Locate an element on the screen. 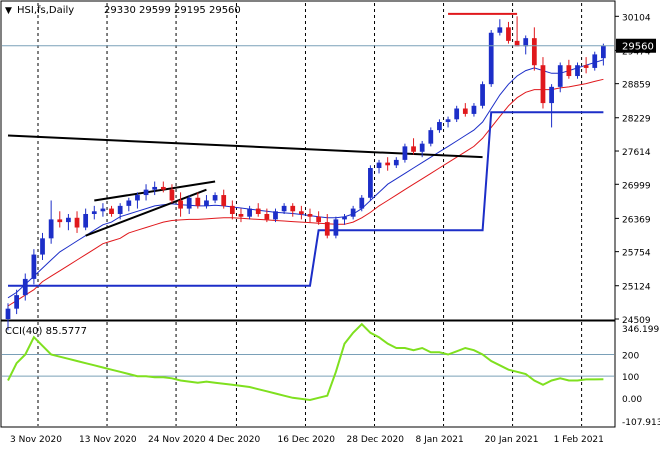 This screenshot has width=660, height=454. ohlc-readout: 29330 29599 29195 29560 is located at coordinates (172, 10).